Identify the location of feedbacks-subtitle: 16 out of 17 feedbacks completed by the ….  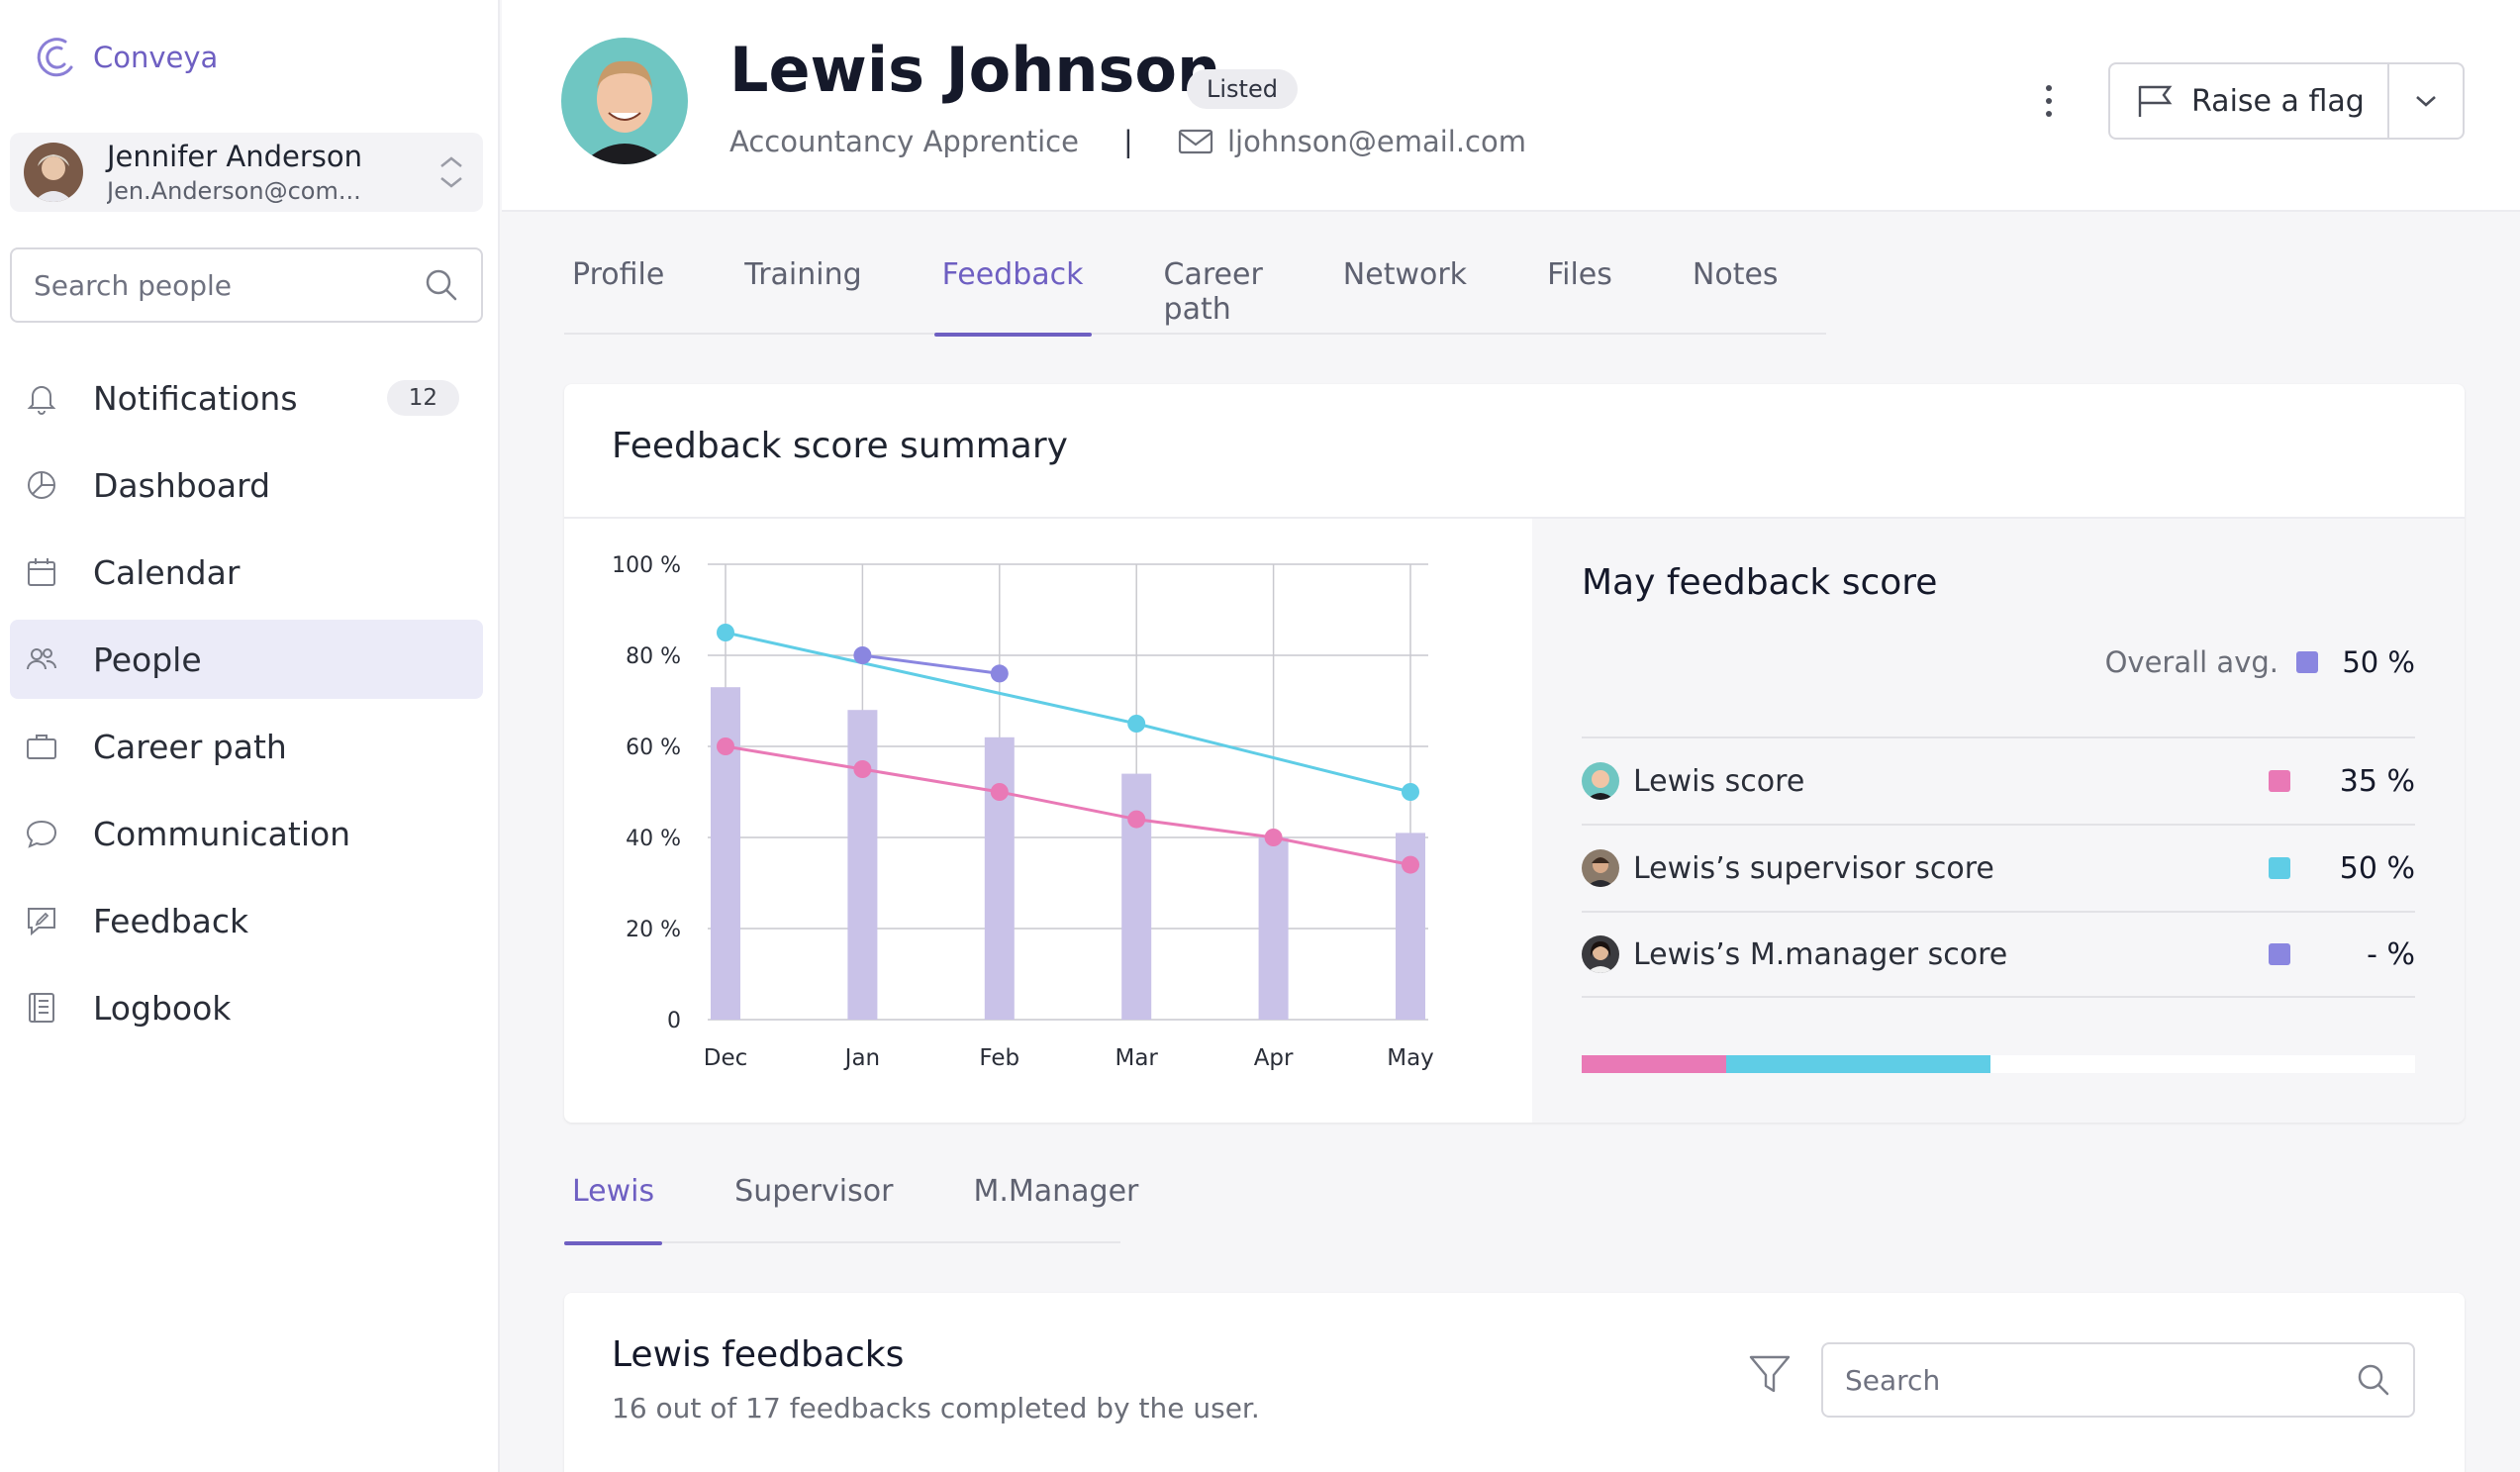
(936, 1408).